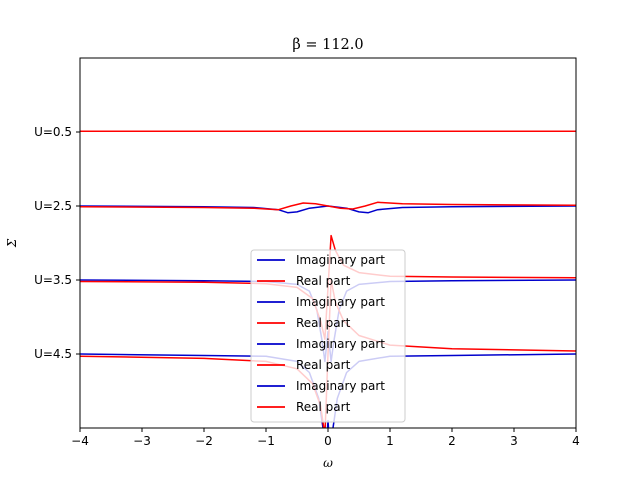 The width and height of the screenshot is (640, 480). Describe the element at coordinates (80, 441) in the screenshot. I see `x-tick-label: −4` at that location.